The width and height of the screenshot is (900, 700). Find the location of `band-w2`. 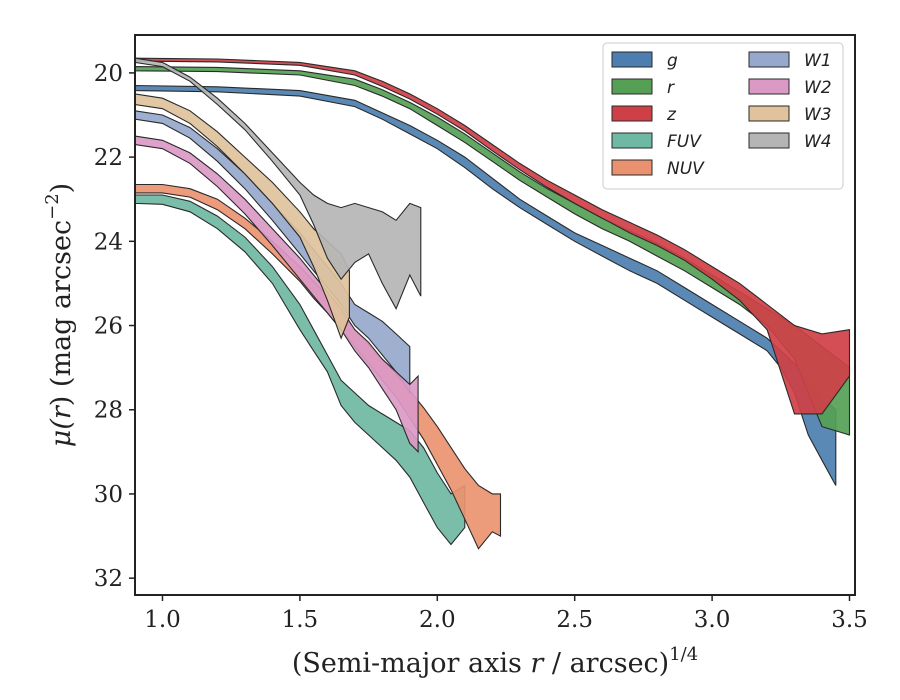

band-w2 is located at coordinates (276, 294).